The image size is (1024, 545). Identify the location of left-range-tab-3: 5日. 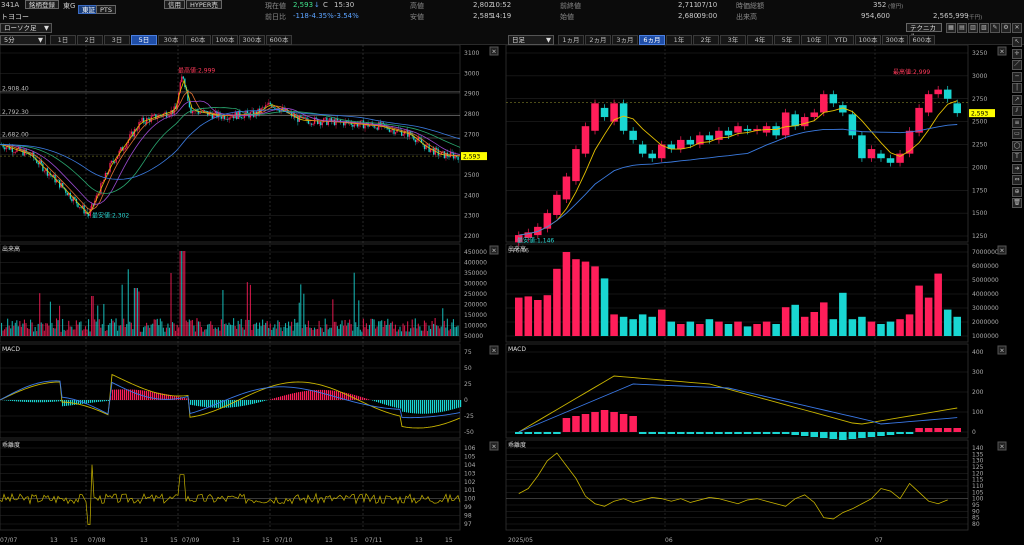
(144, 40).